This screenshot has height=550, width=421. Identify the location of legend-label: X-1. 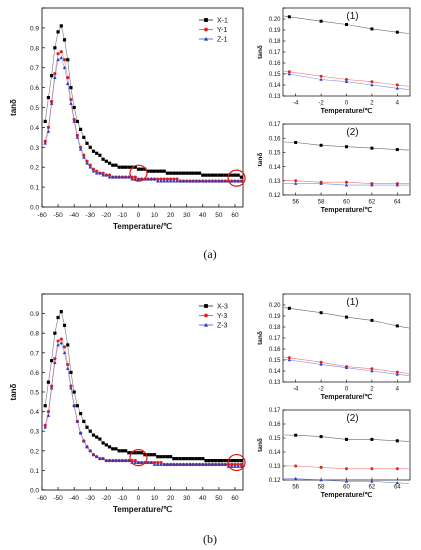
(222, 21).